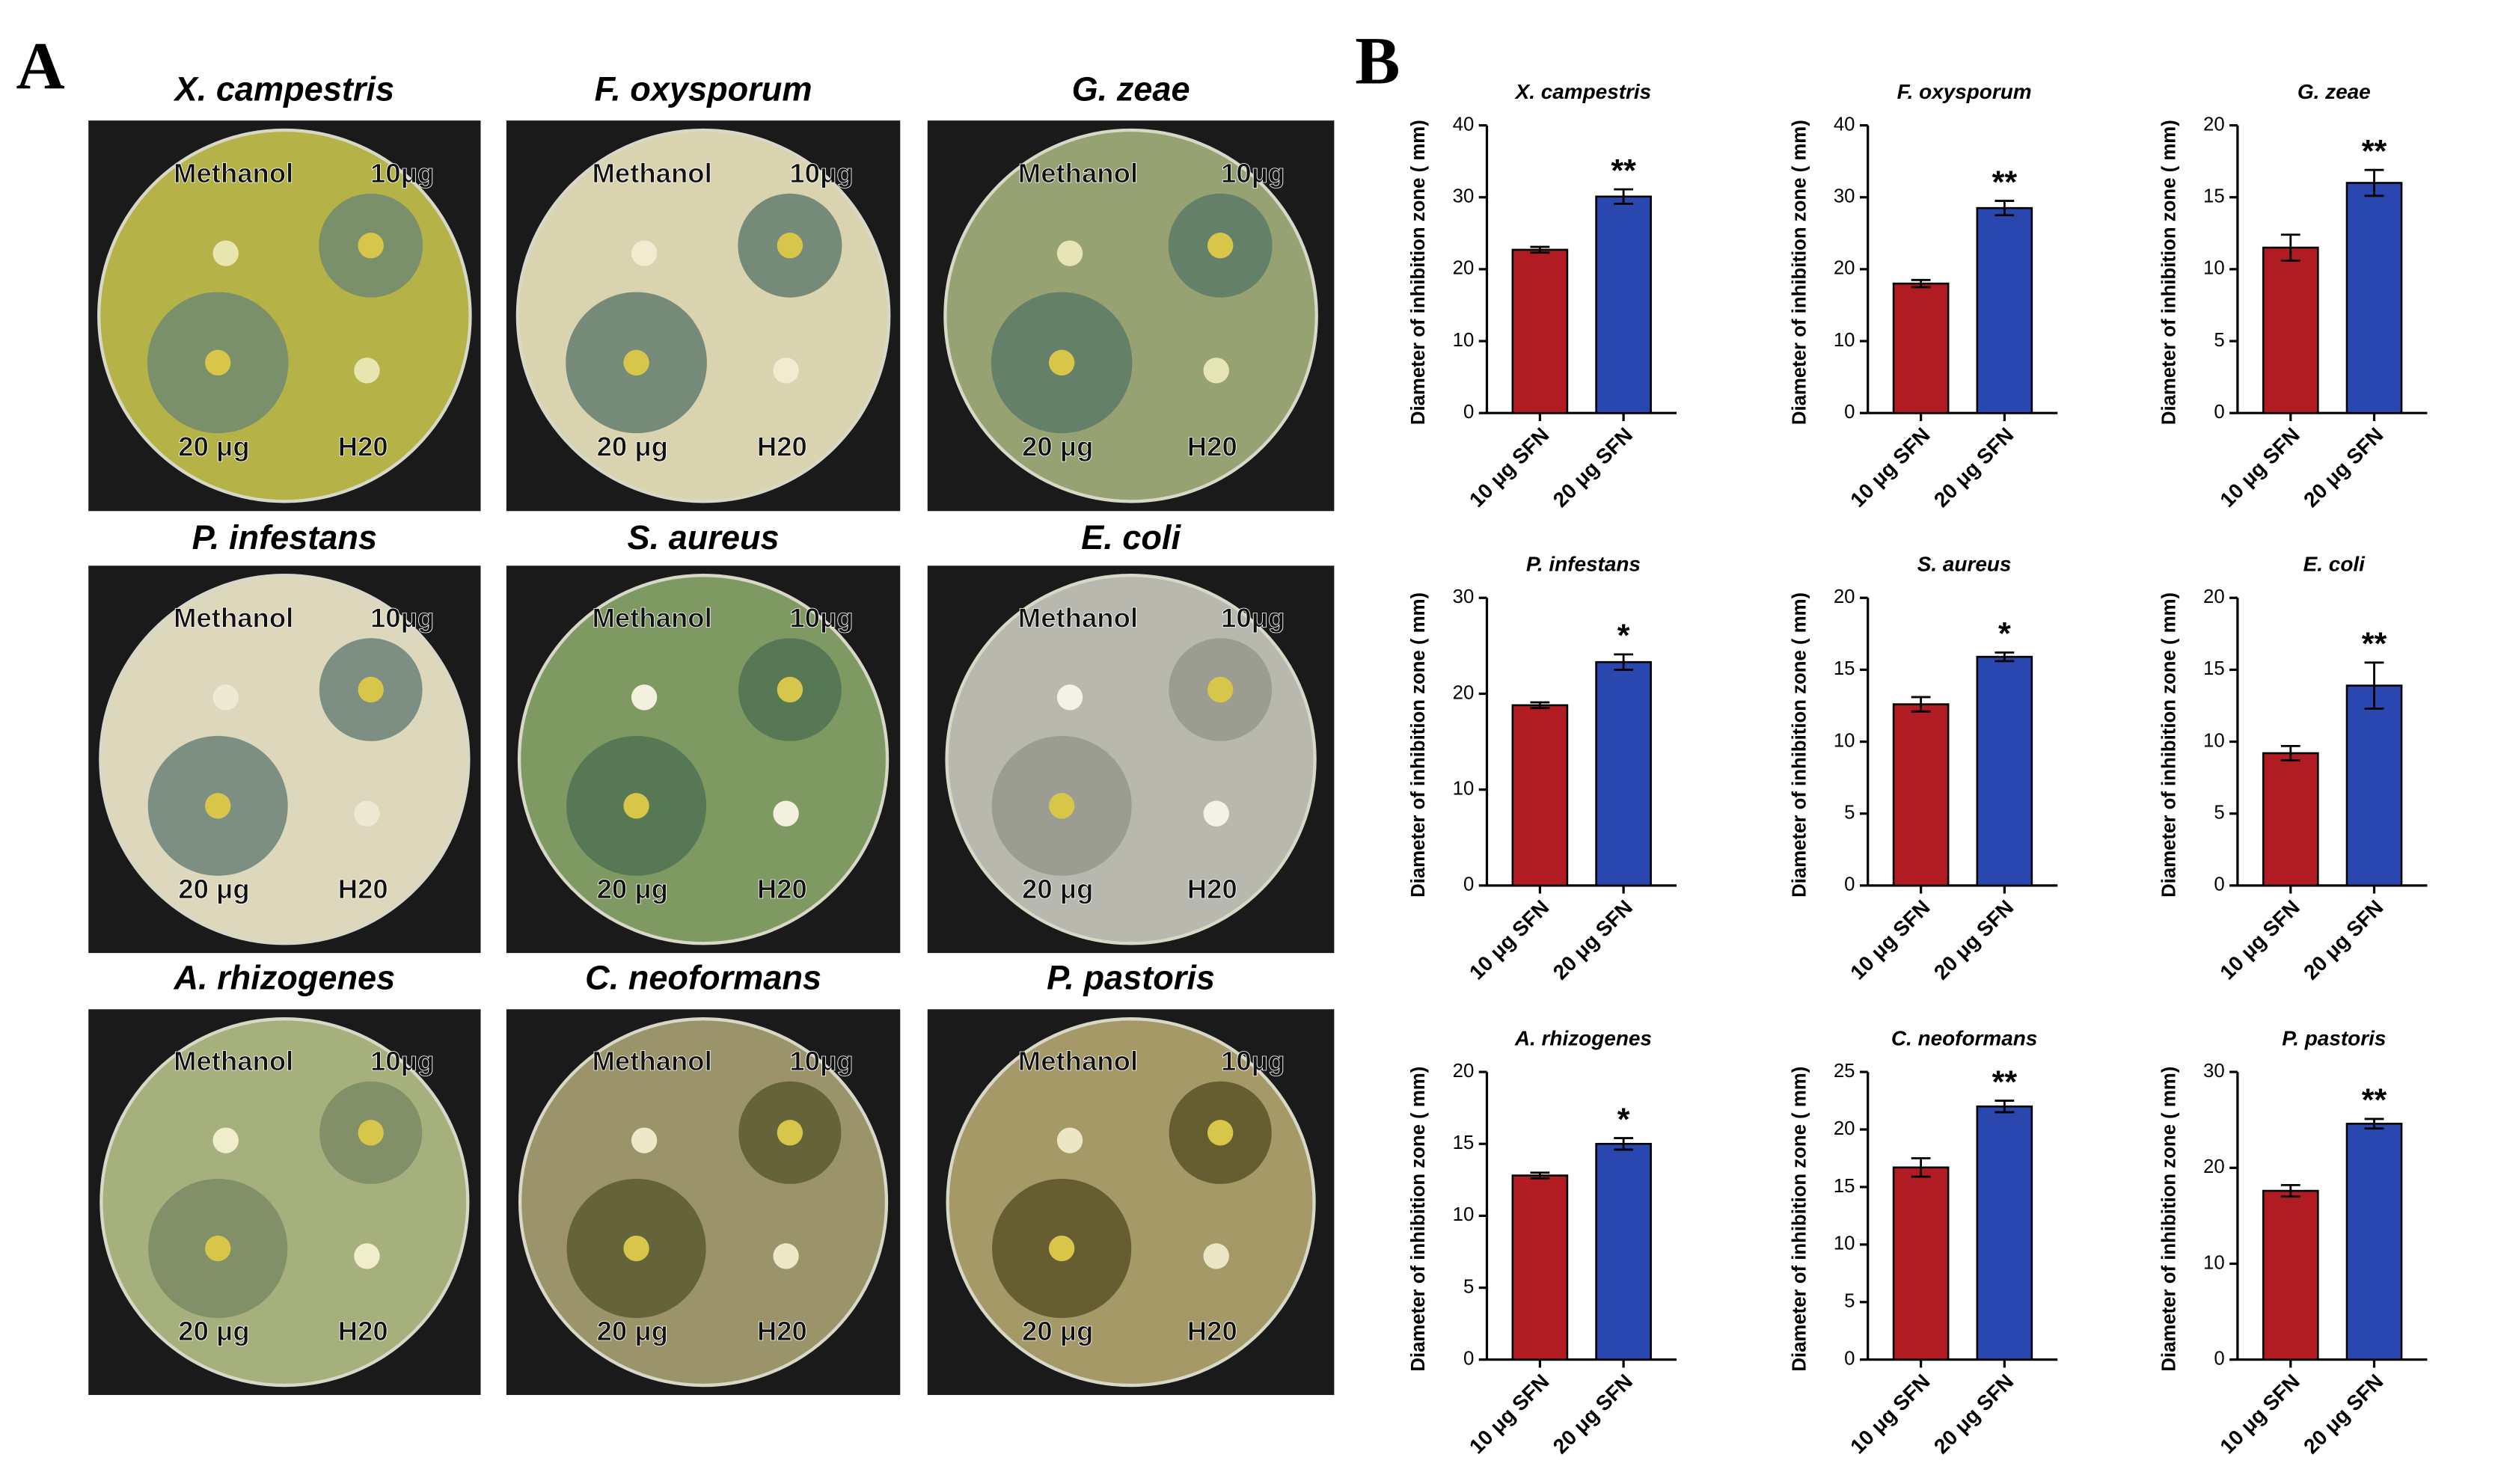 This screenshot has width=2498, height=1484. Describe the element at coordinates (284, 978) in the screenshot. I see `plate-title: A. rhizogenes` at that location.